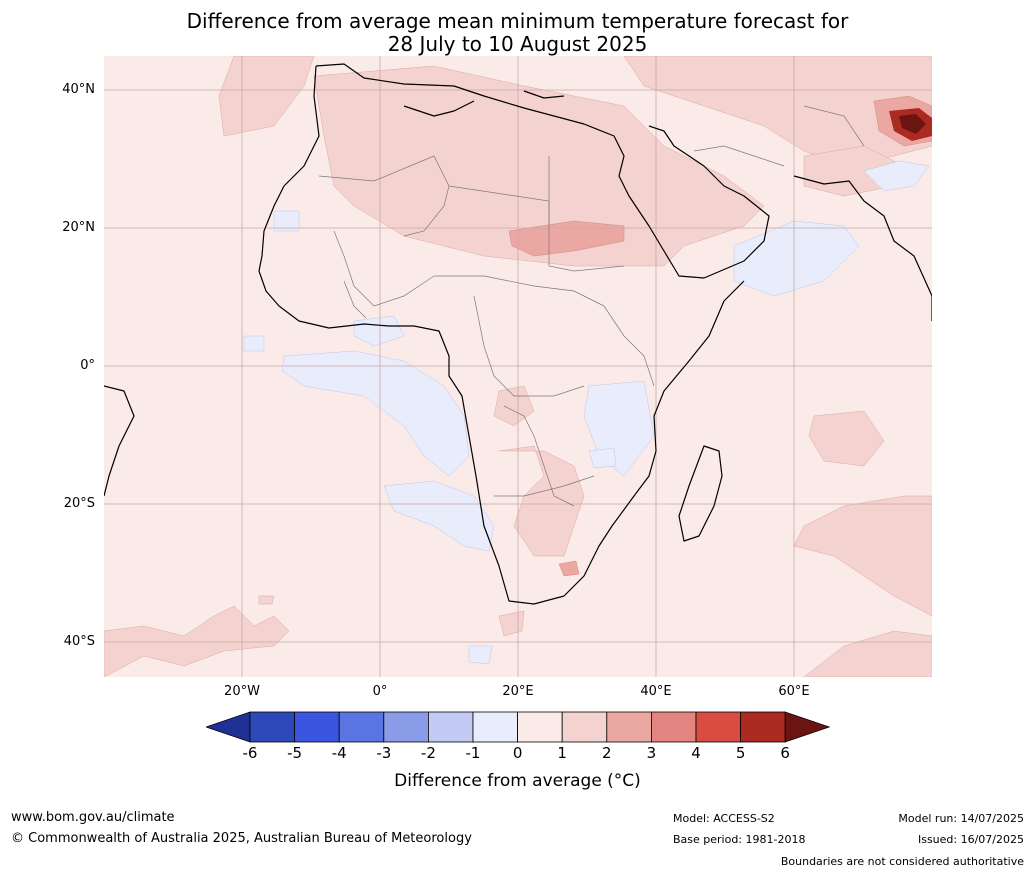  I want to click on very-warm-area, so click(910, 124).